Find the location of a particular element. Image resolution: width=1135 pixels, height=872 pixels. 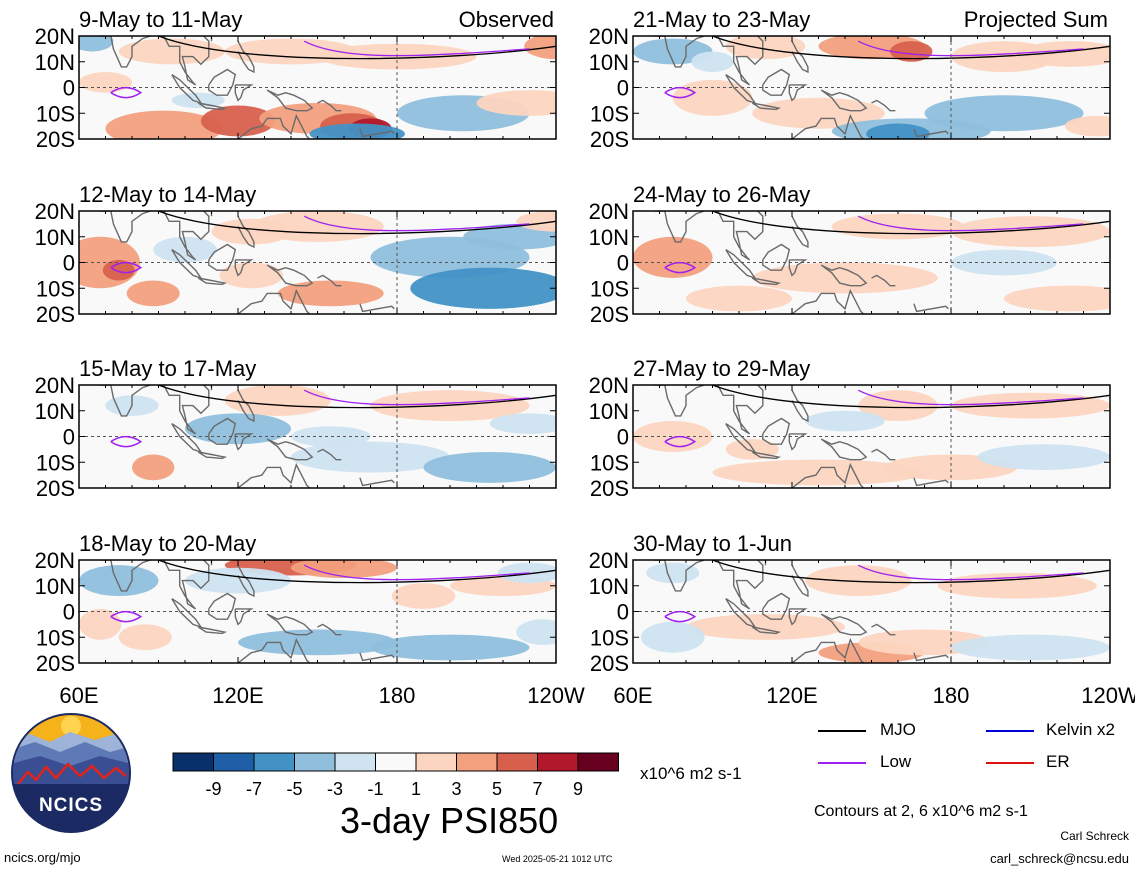

colorbar-tick-label: 7 is located at coordinates (537, 789).